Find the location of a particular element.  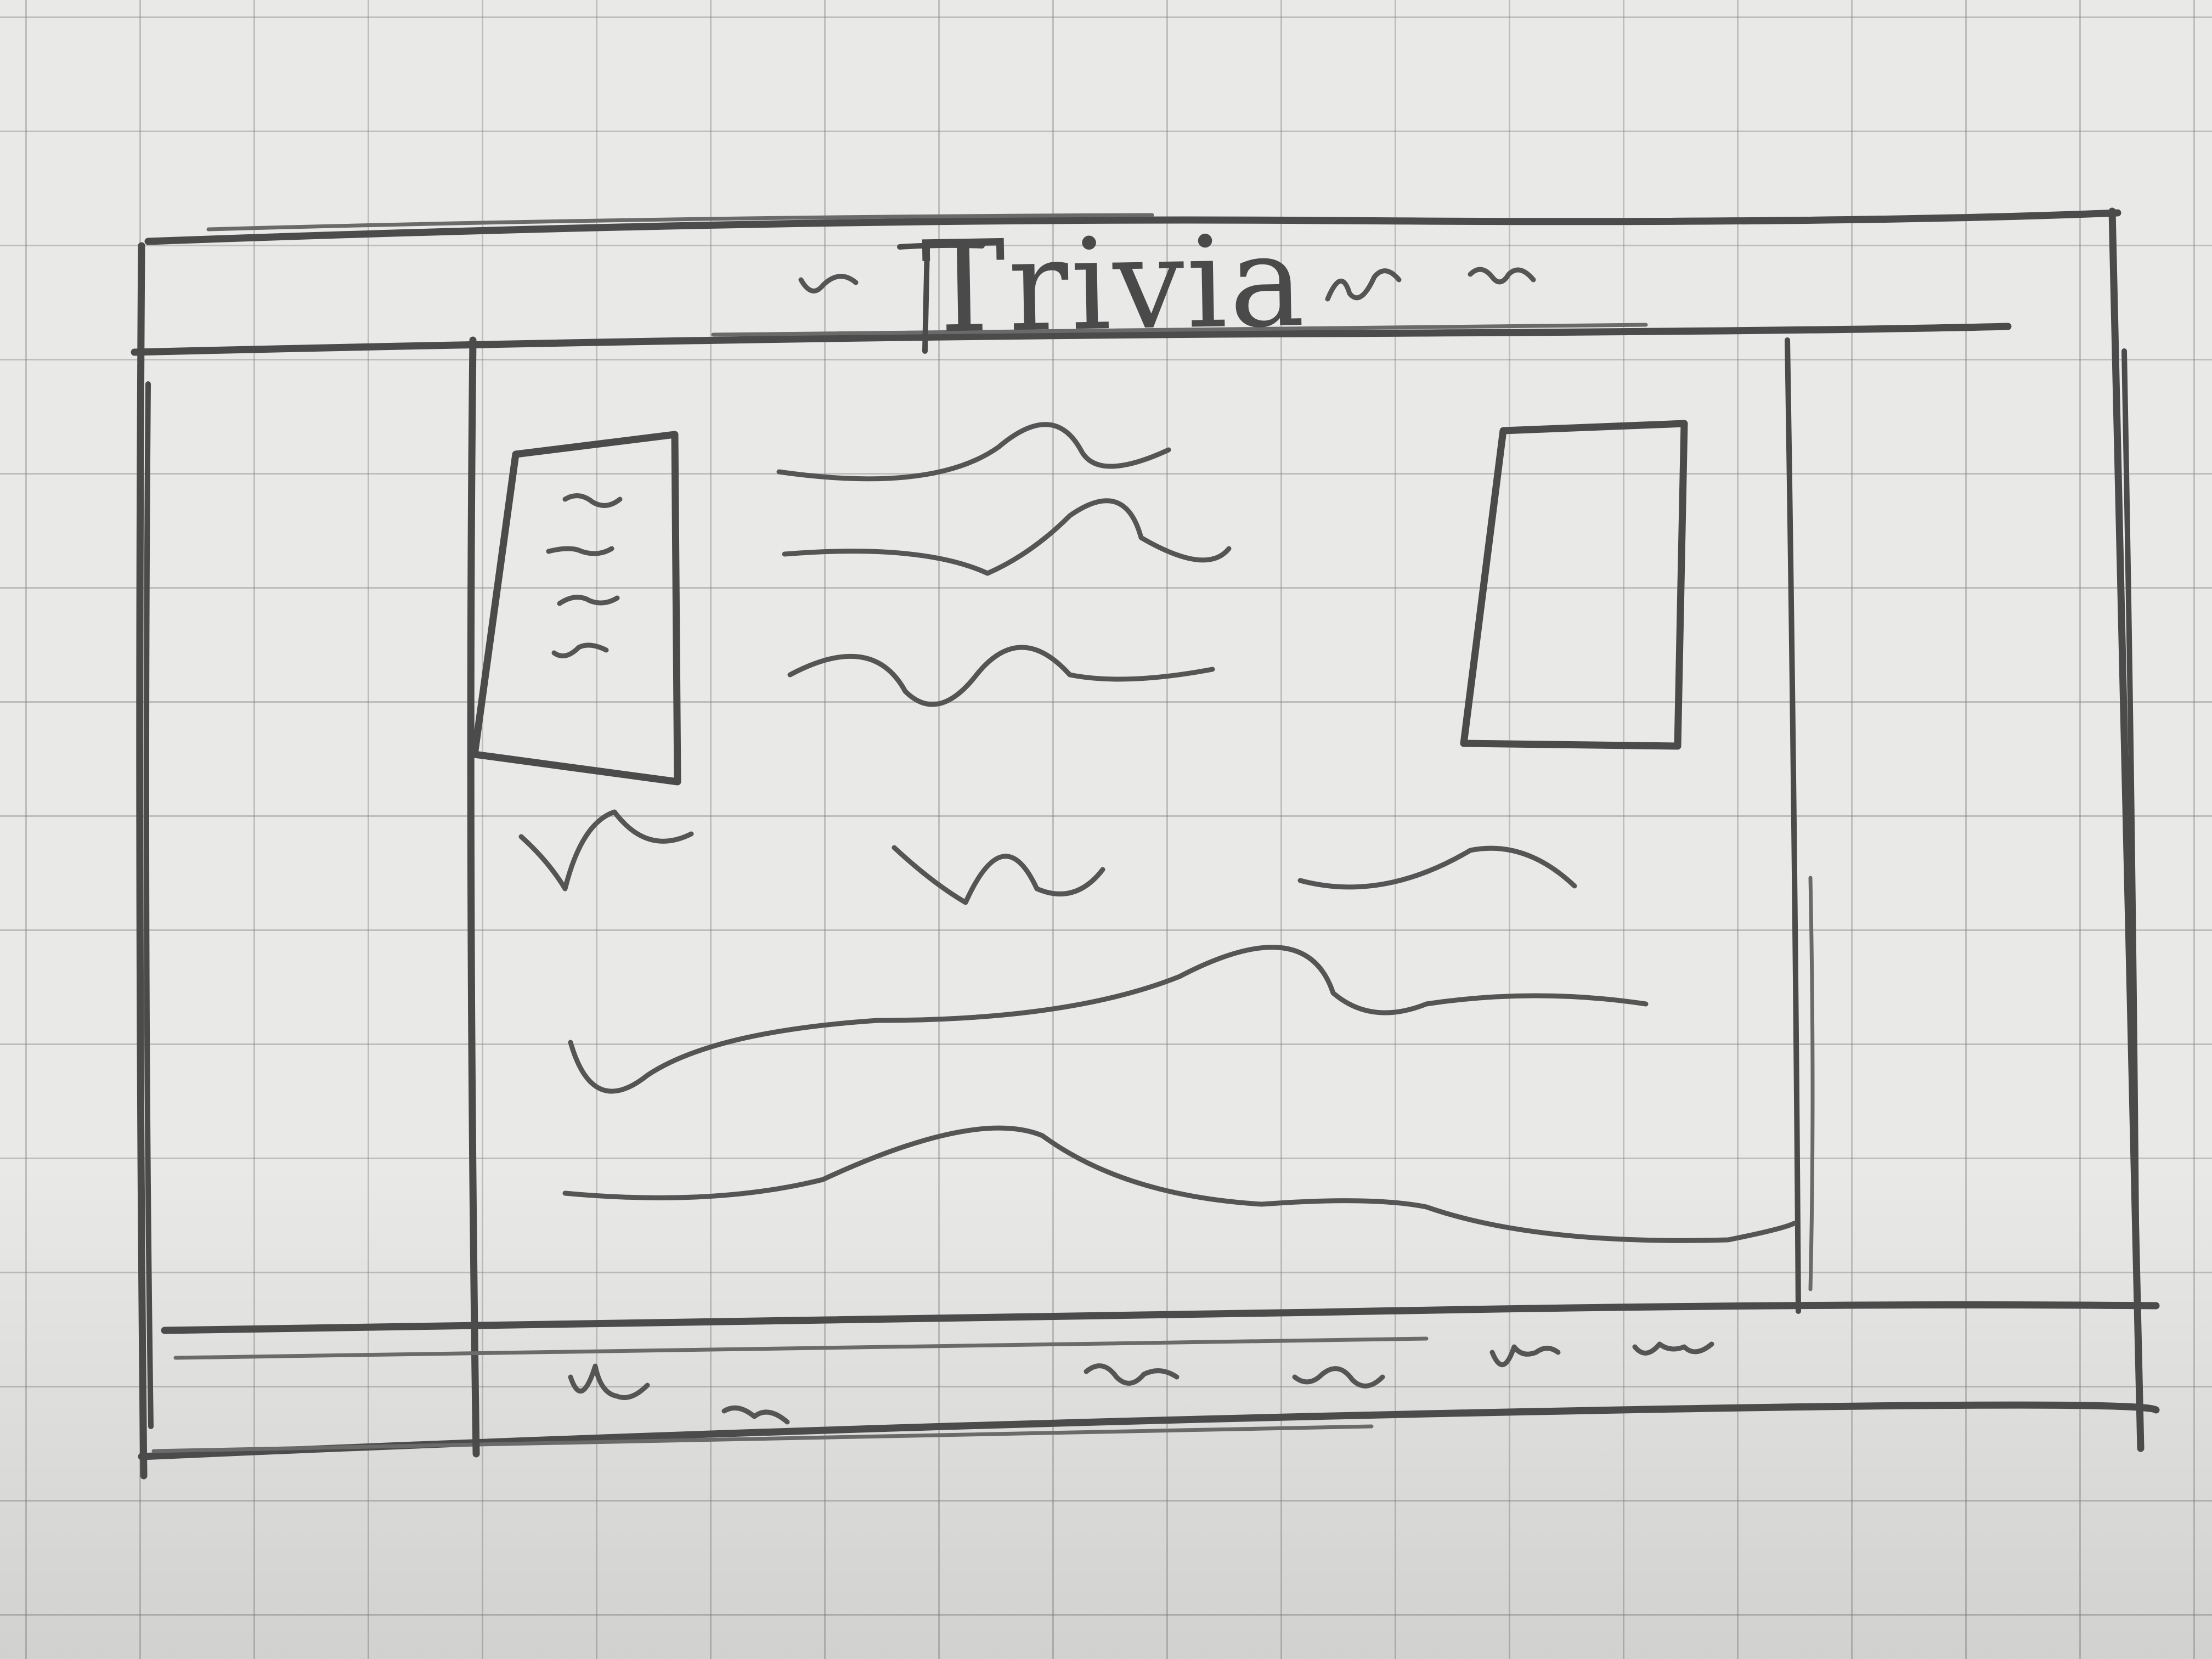

title-prefix-scribble is located at coordinates (828, 284).